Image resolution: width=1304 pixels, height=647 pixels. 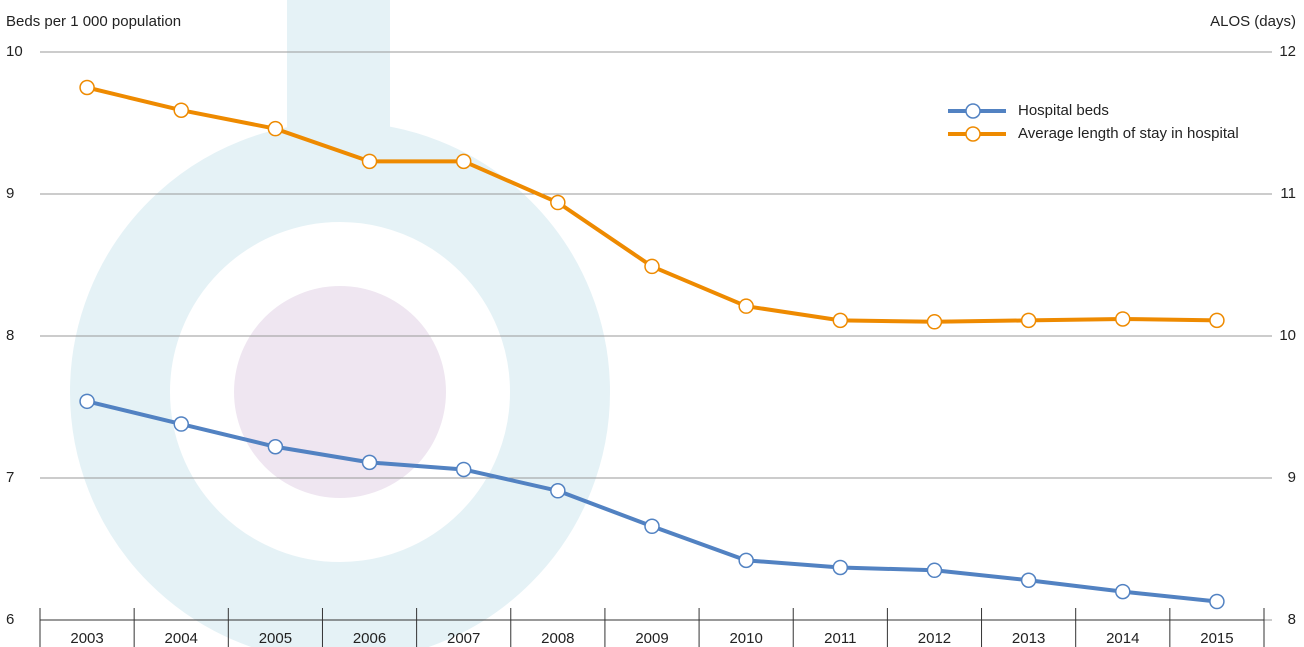 I want to click on x-tick-label: 2014, so click(x=1122, y=638).